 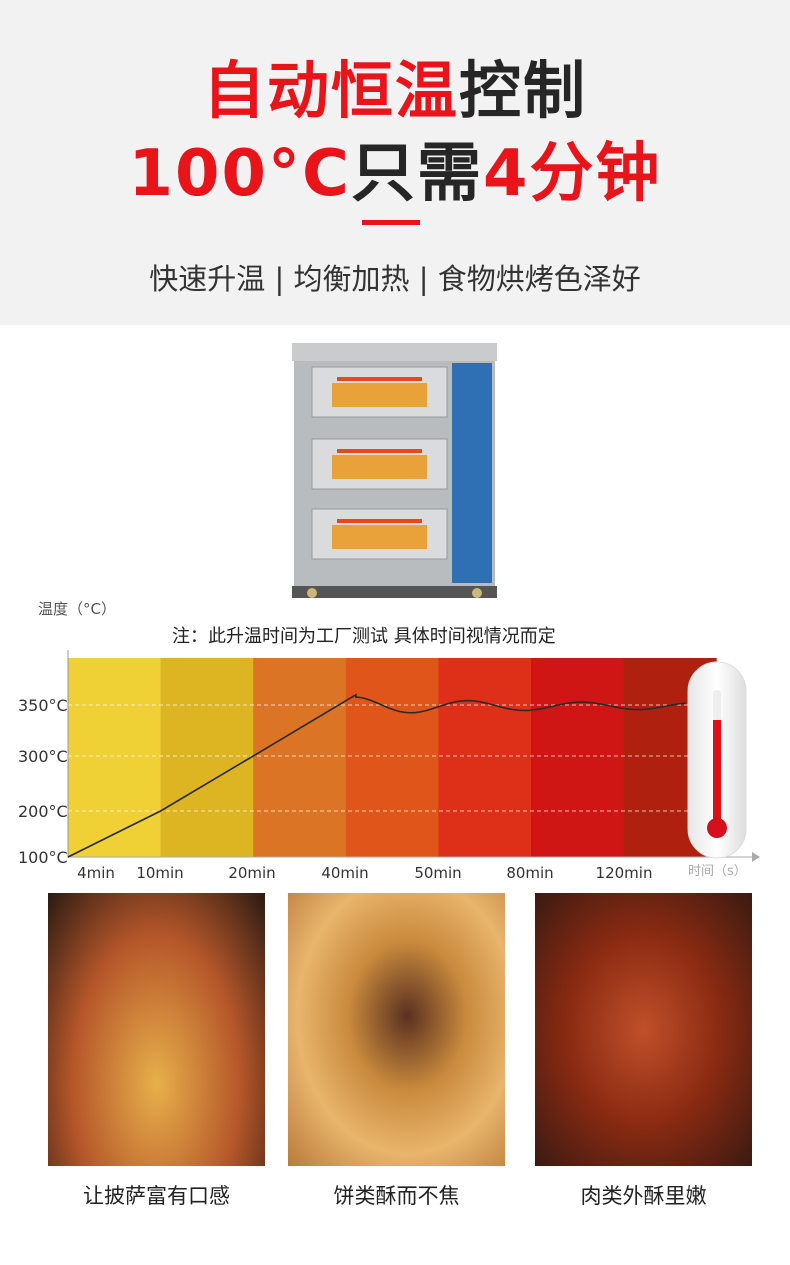 I want to click on caption-pizza: 让披萨富有口感, so click(x=156, y=1196).